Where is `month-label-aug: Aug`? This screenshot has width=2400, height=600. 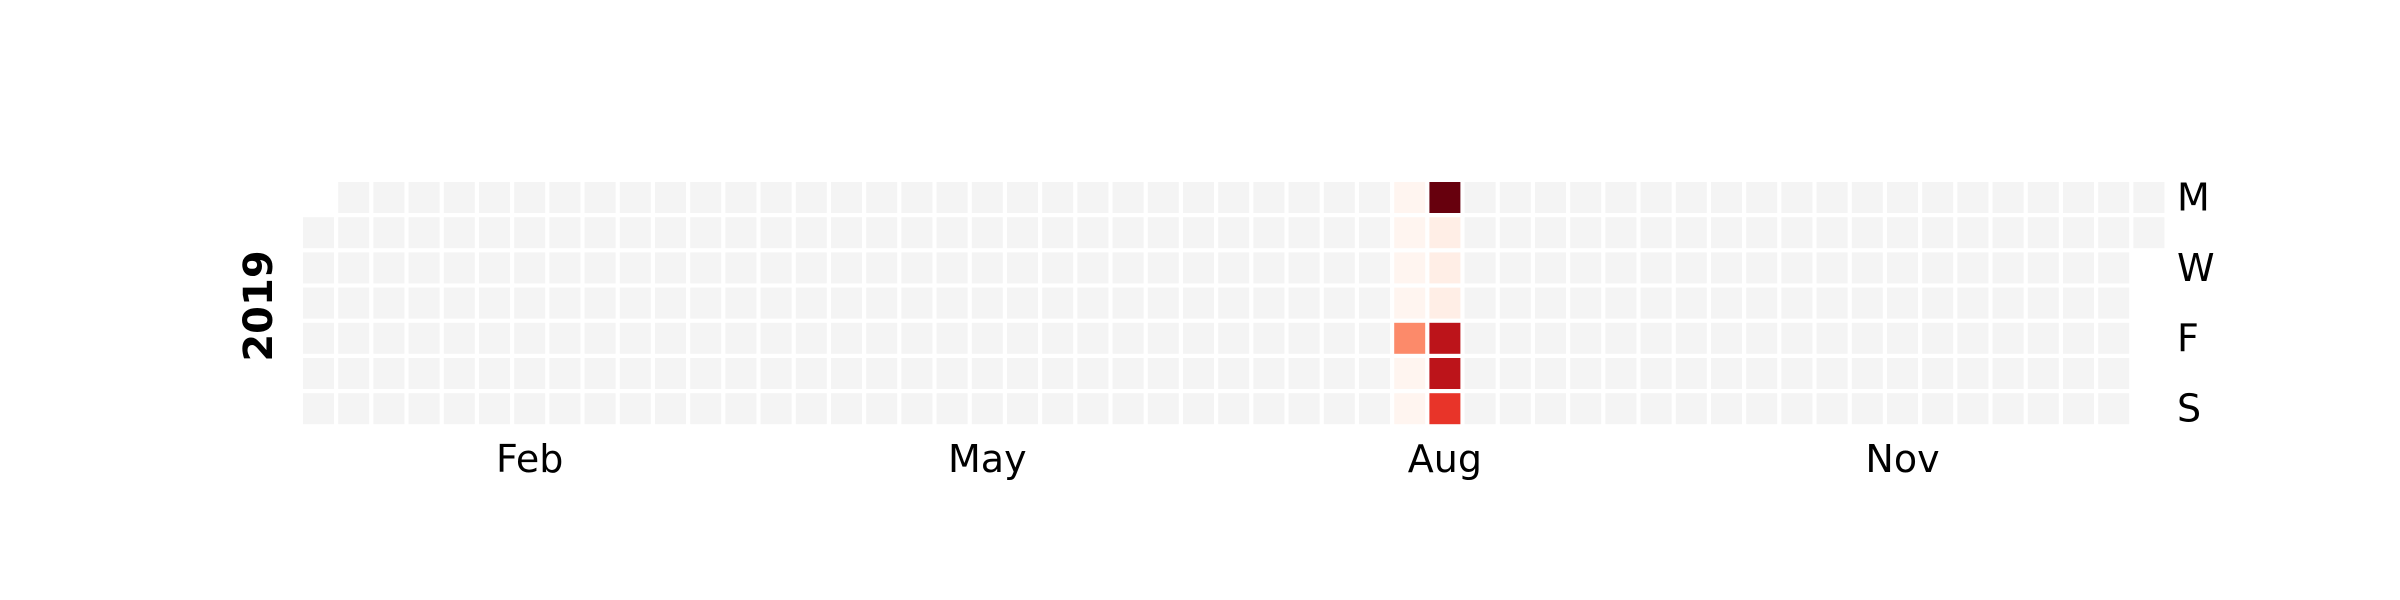
month-label-aug: Aug is located at coordinates (1445, 459).